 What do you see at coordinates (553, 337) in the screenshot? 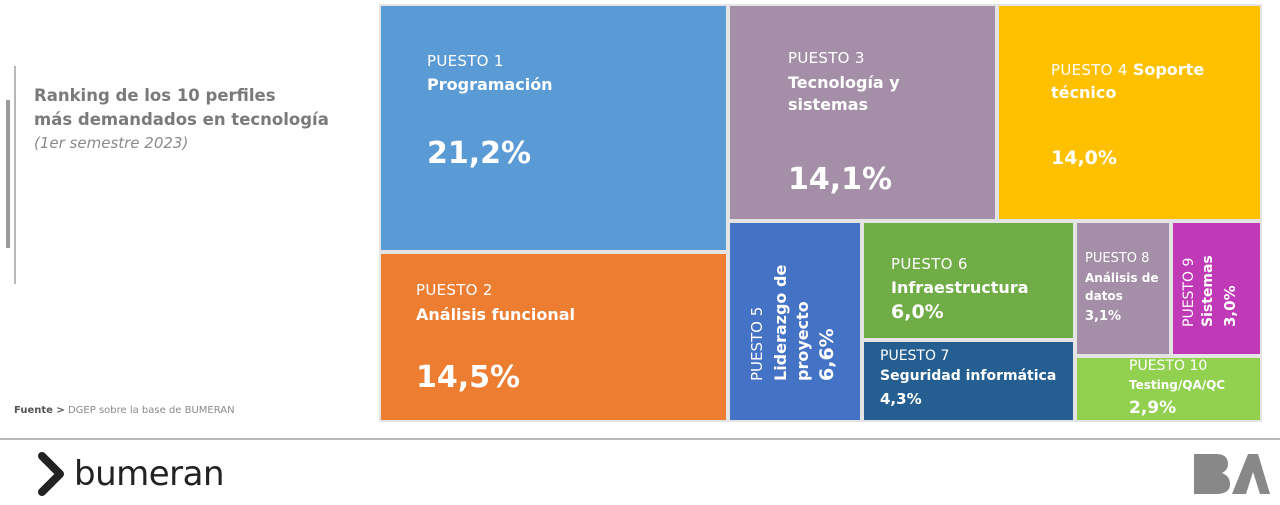
I see `tile-puesto-2: PUESTO 2 Análisis funcional 14,5%` at bounding box center [553, 337].